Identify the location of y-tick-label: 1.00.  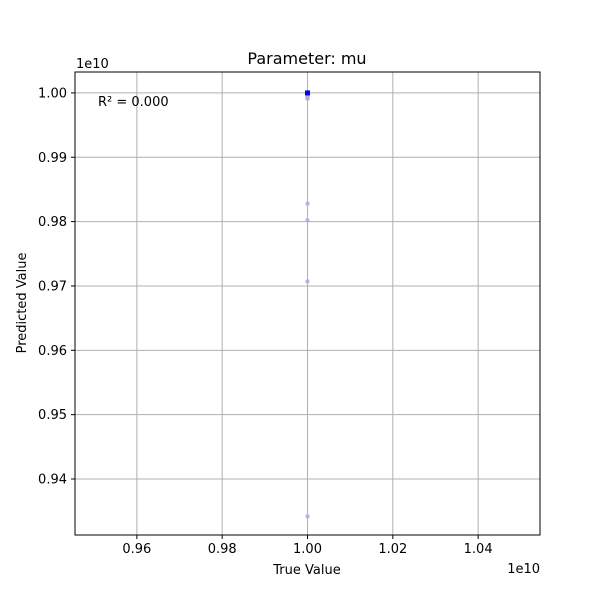
(52, 93).